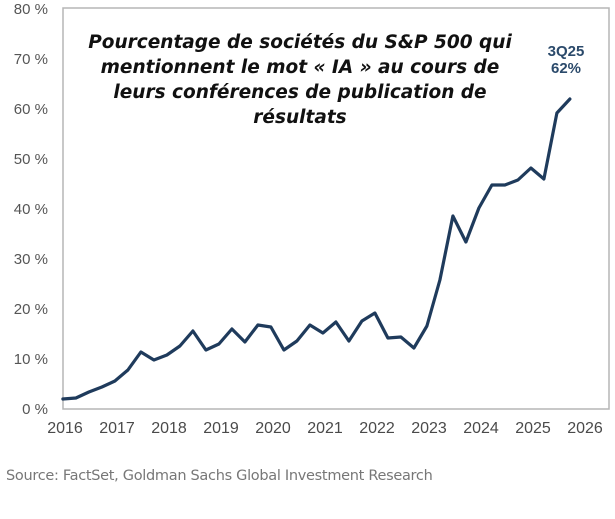 The height and width of the screenshot is (519, 615). Describe the element at coordinates (89, 392) in the screenshot. I see `data-point-2Q16` at that location.